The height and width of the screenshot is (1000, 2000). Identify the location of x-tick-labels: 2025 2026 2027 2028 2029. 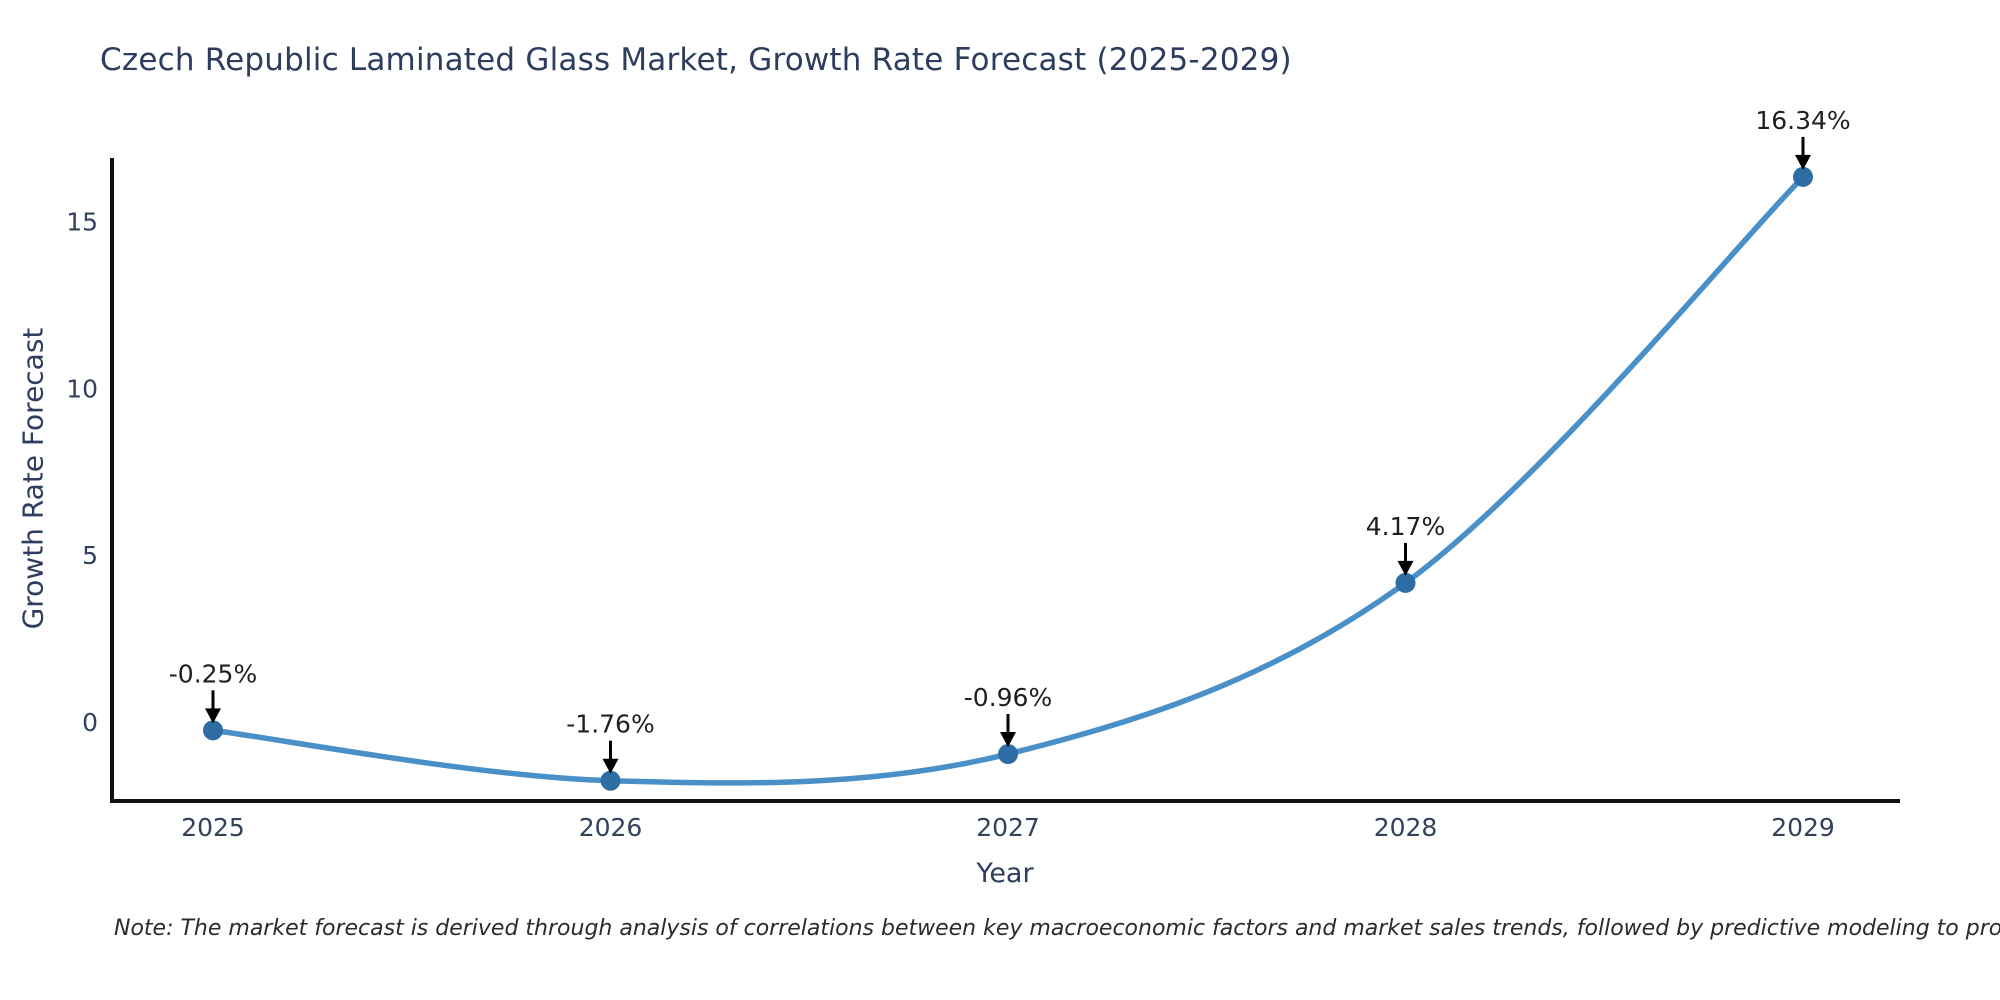
(1008, 827).